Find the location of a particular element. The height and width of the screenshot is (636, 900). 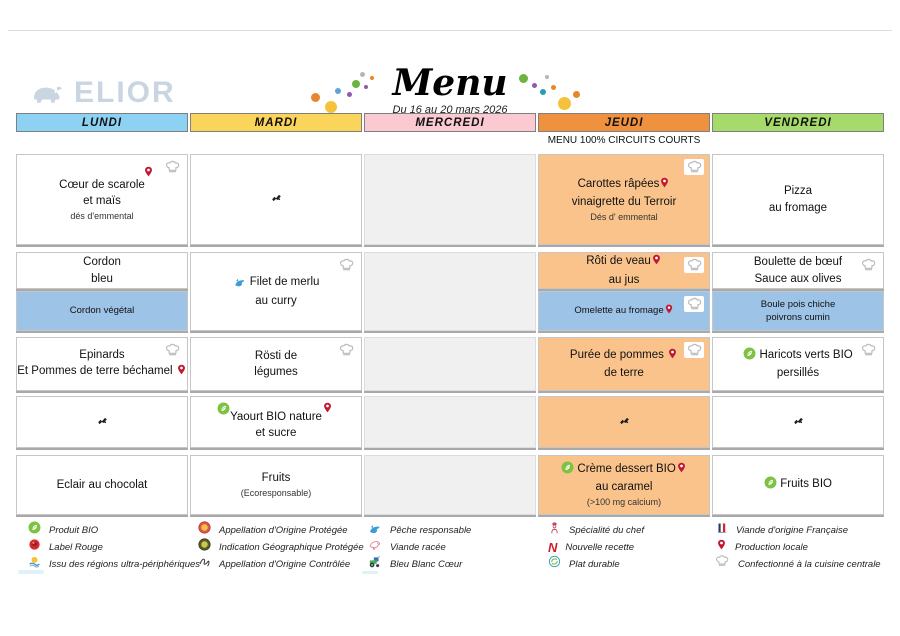

day-header-jeudi: JEUDI is located at coordinates (624, 122).